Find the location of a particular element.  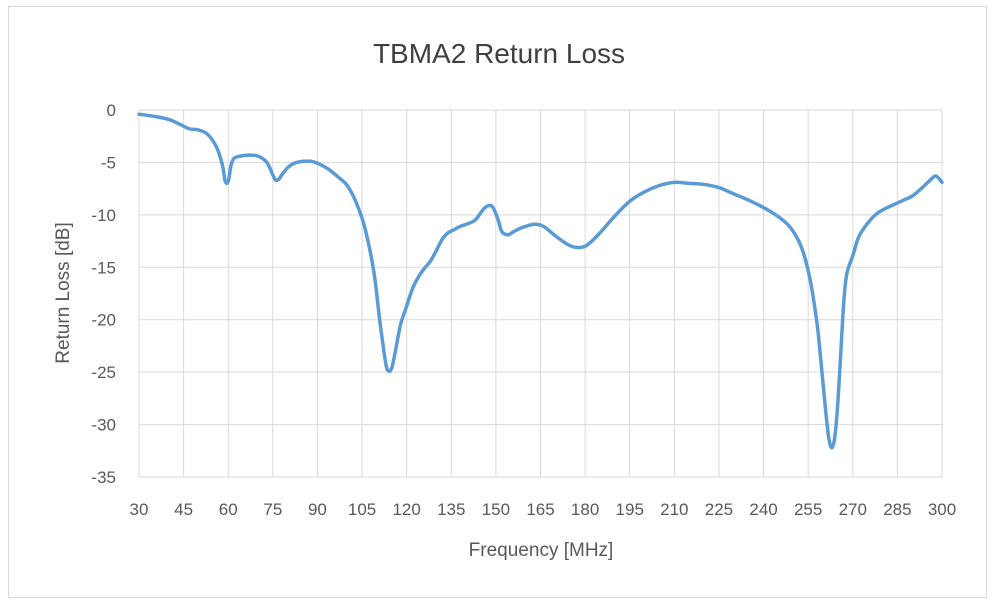

y-tick-label: -25 is located at coordinates (103, 372).